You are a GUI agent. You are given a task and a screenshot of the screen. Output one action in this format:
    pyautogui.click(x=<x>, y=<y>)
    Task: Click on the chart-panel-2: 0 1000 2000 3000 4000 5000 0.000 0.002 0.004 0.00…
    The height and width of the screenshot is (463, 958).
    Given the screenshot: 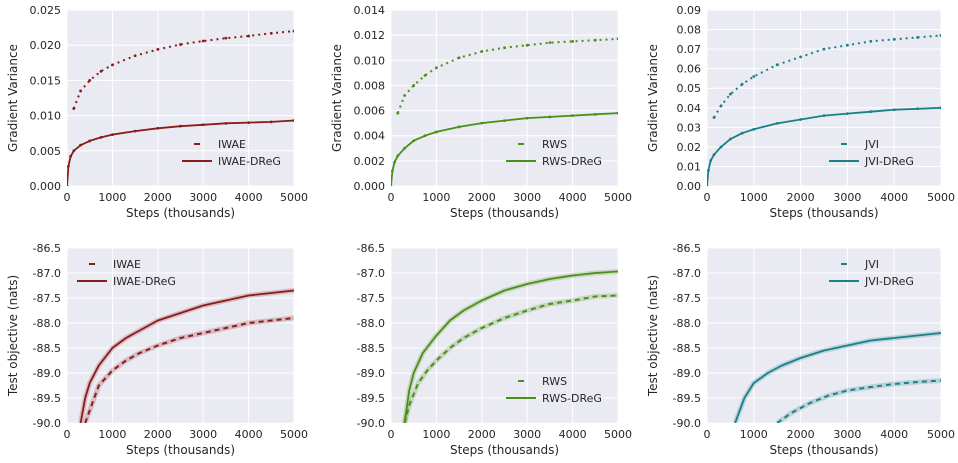 What is the action you would take?
    pyautogui.click(x=481, y=112)
    